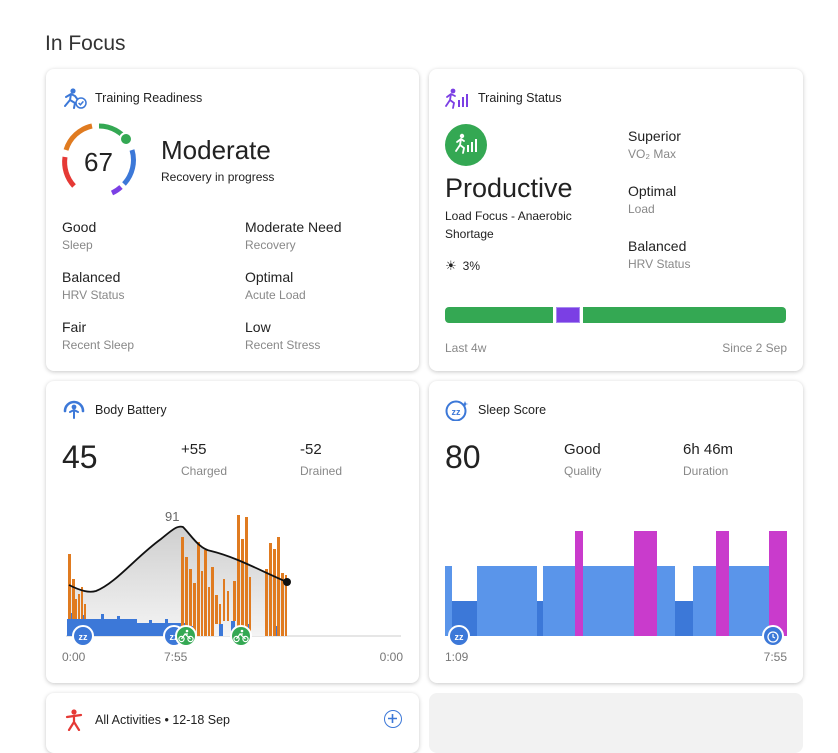  I want to click on item-label: Load, so click(641, 209).